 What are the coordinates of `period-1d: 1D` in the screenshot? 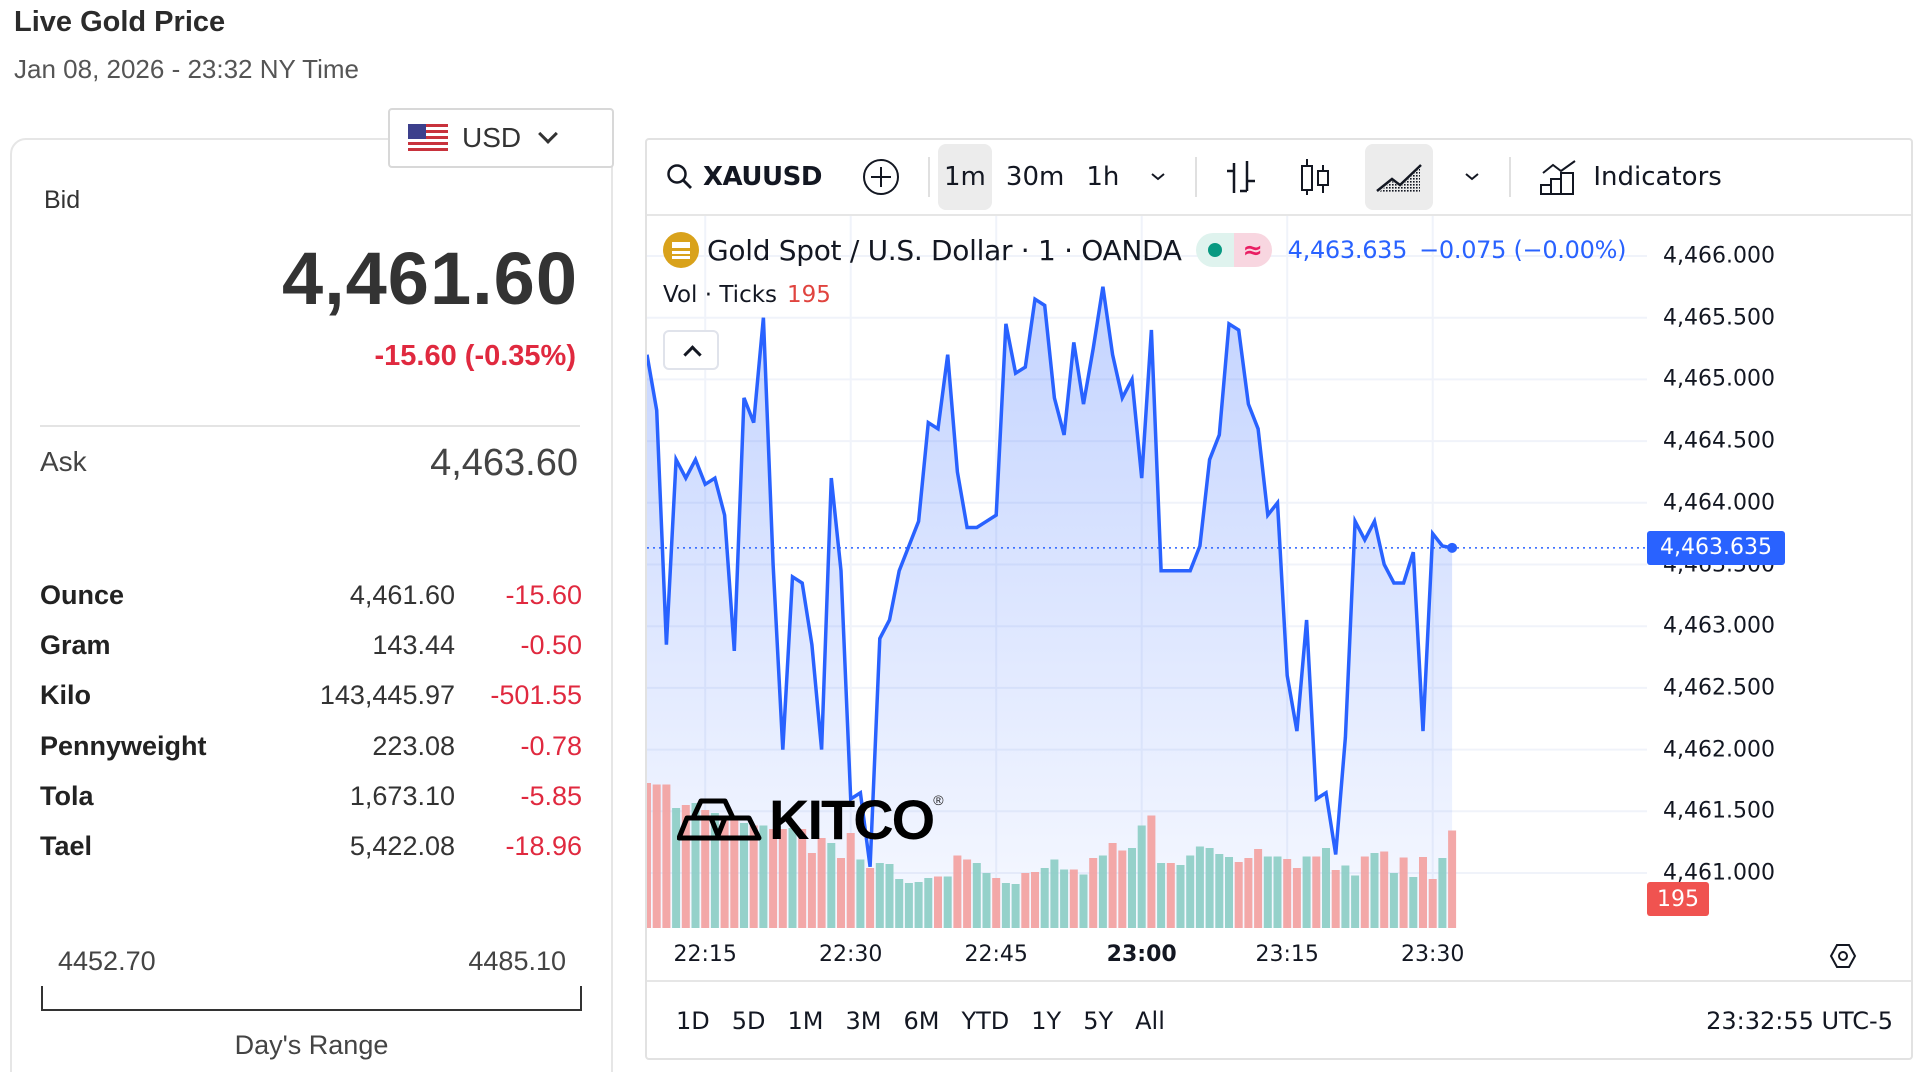 It's located at (693, 1021).